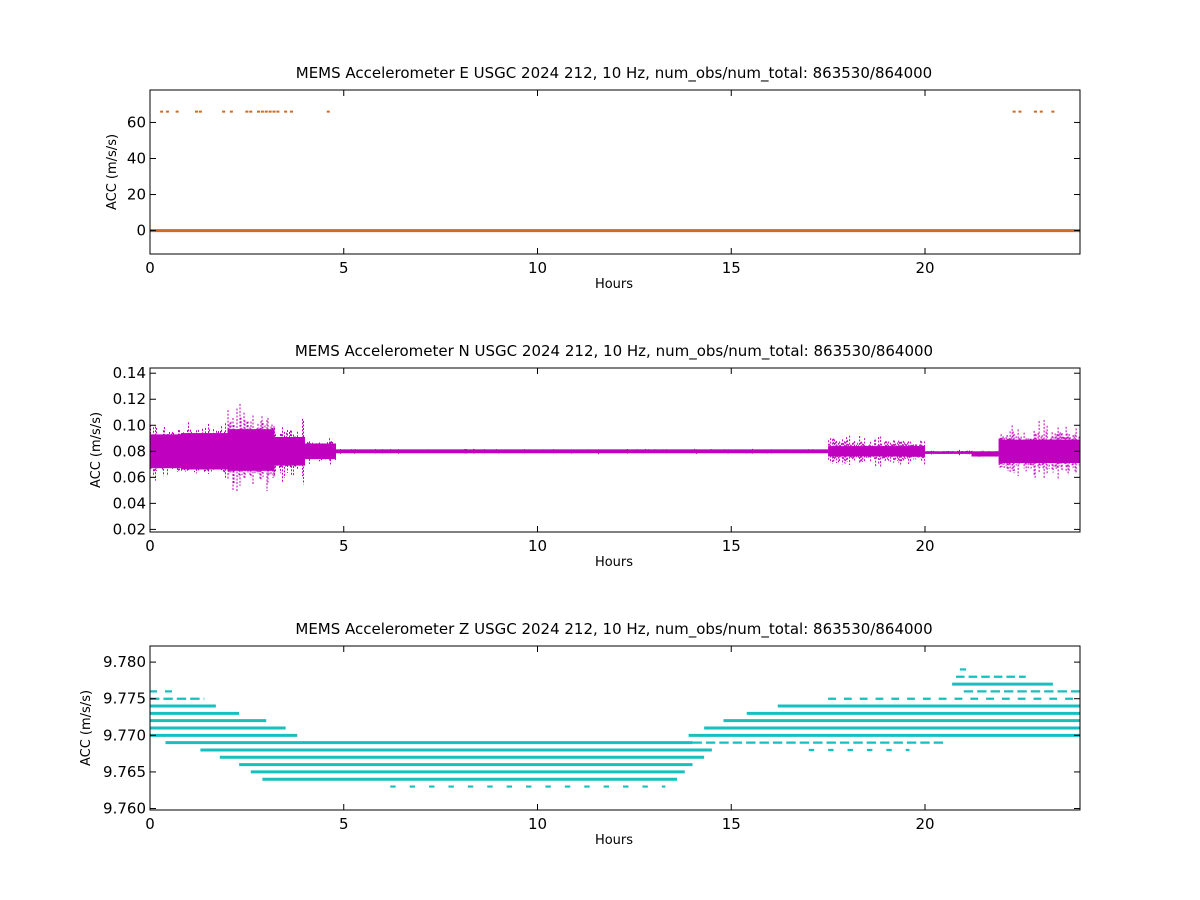  What do you see at coordinates (124, 699) in the screenshot?
I see `y-tick-label-z-3: 9.775` at bounding box center [124, 699].